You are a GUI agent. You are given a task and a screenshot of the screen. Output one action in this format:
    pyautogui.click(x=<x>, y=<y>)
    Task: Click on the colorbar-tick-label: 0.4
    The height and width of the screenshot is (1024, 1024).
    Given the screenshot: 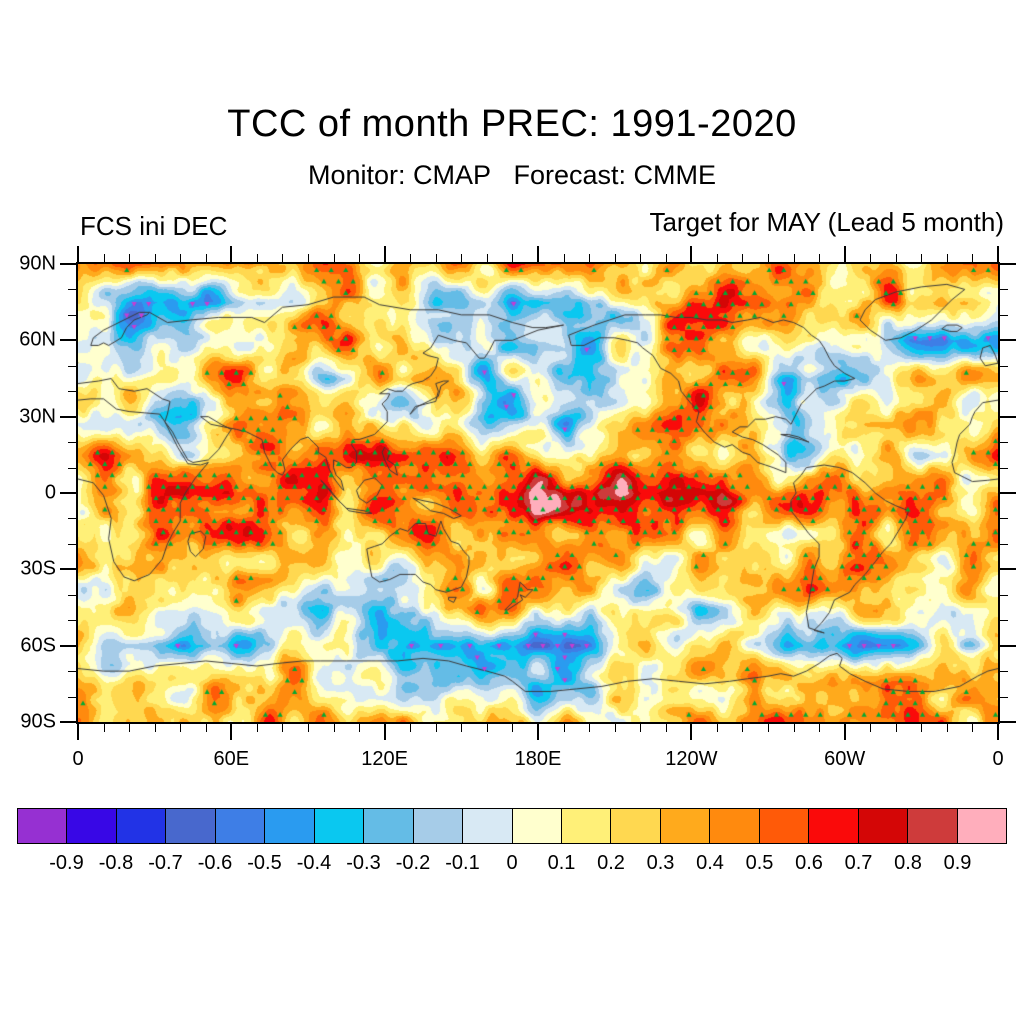 What is the action you would take?
    pyautogui.click(x=710, y=863)
    